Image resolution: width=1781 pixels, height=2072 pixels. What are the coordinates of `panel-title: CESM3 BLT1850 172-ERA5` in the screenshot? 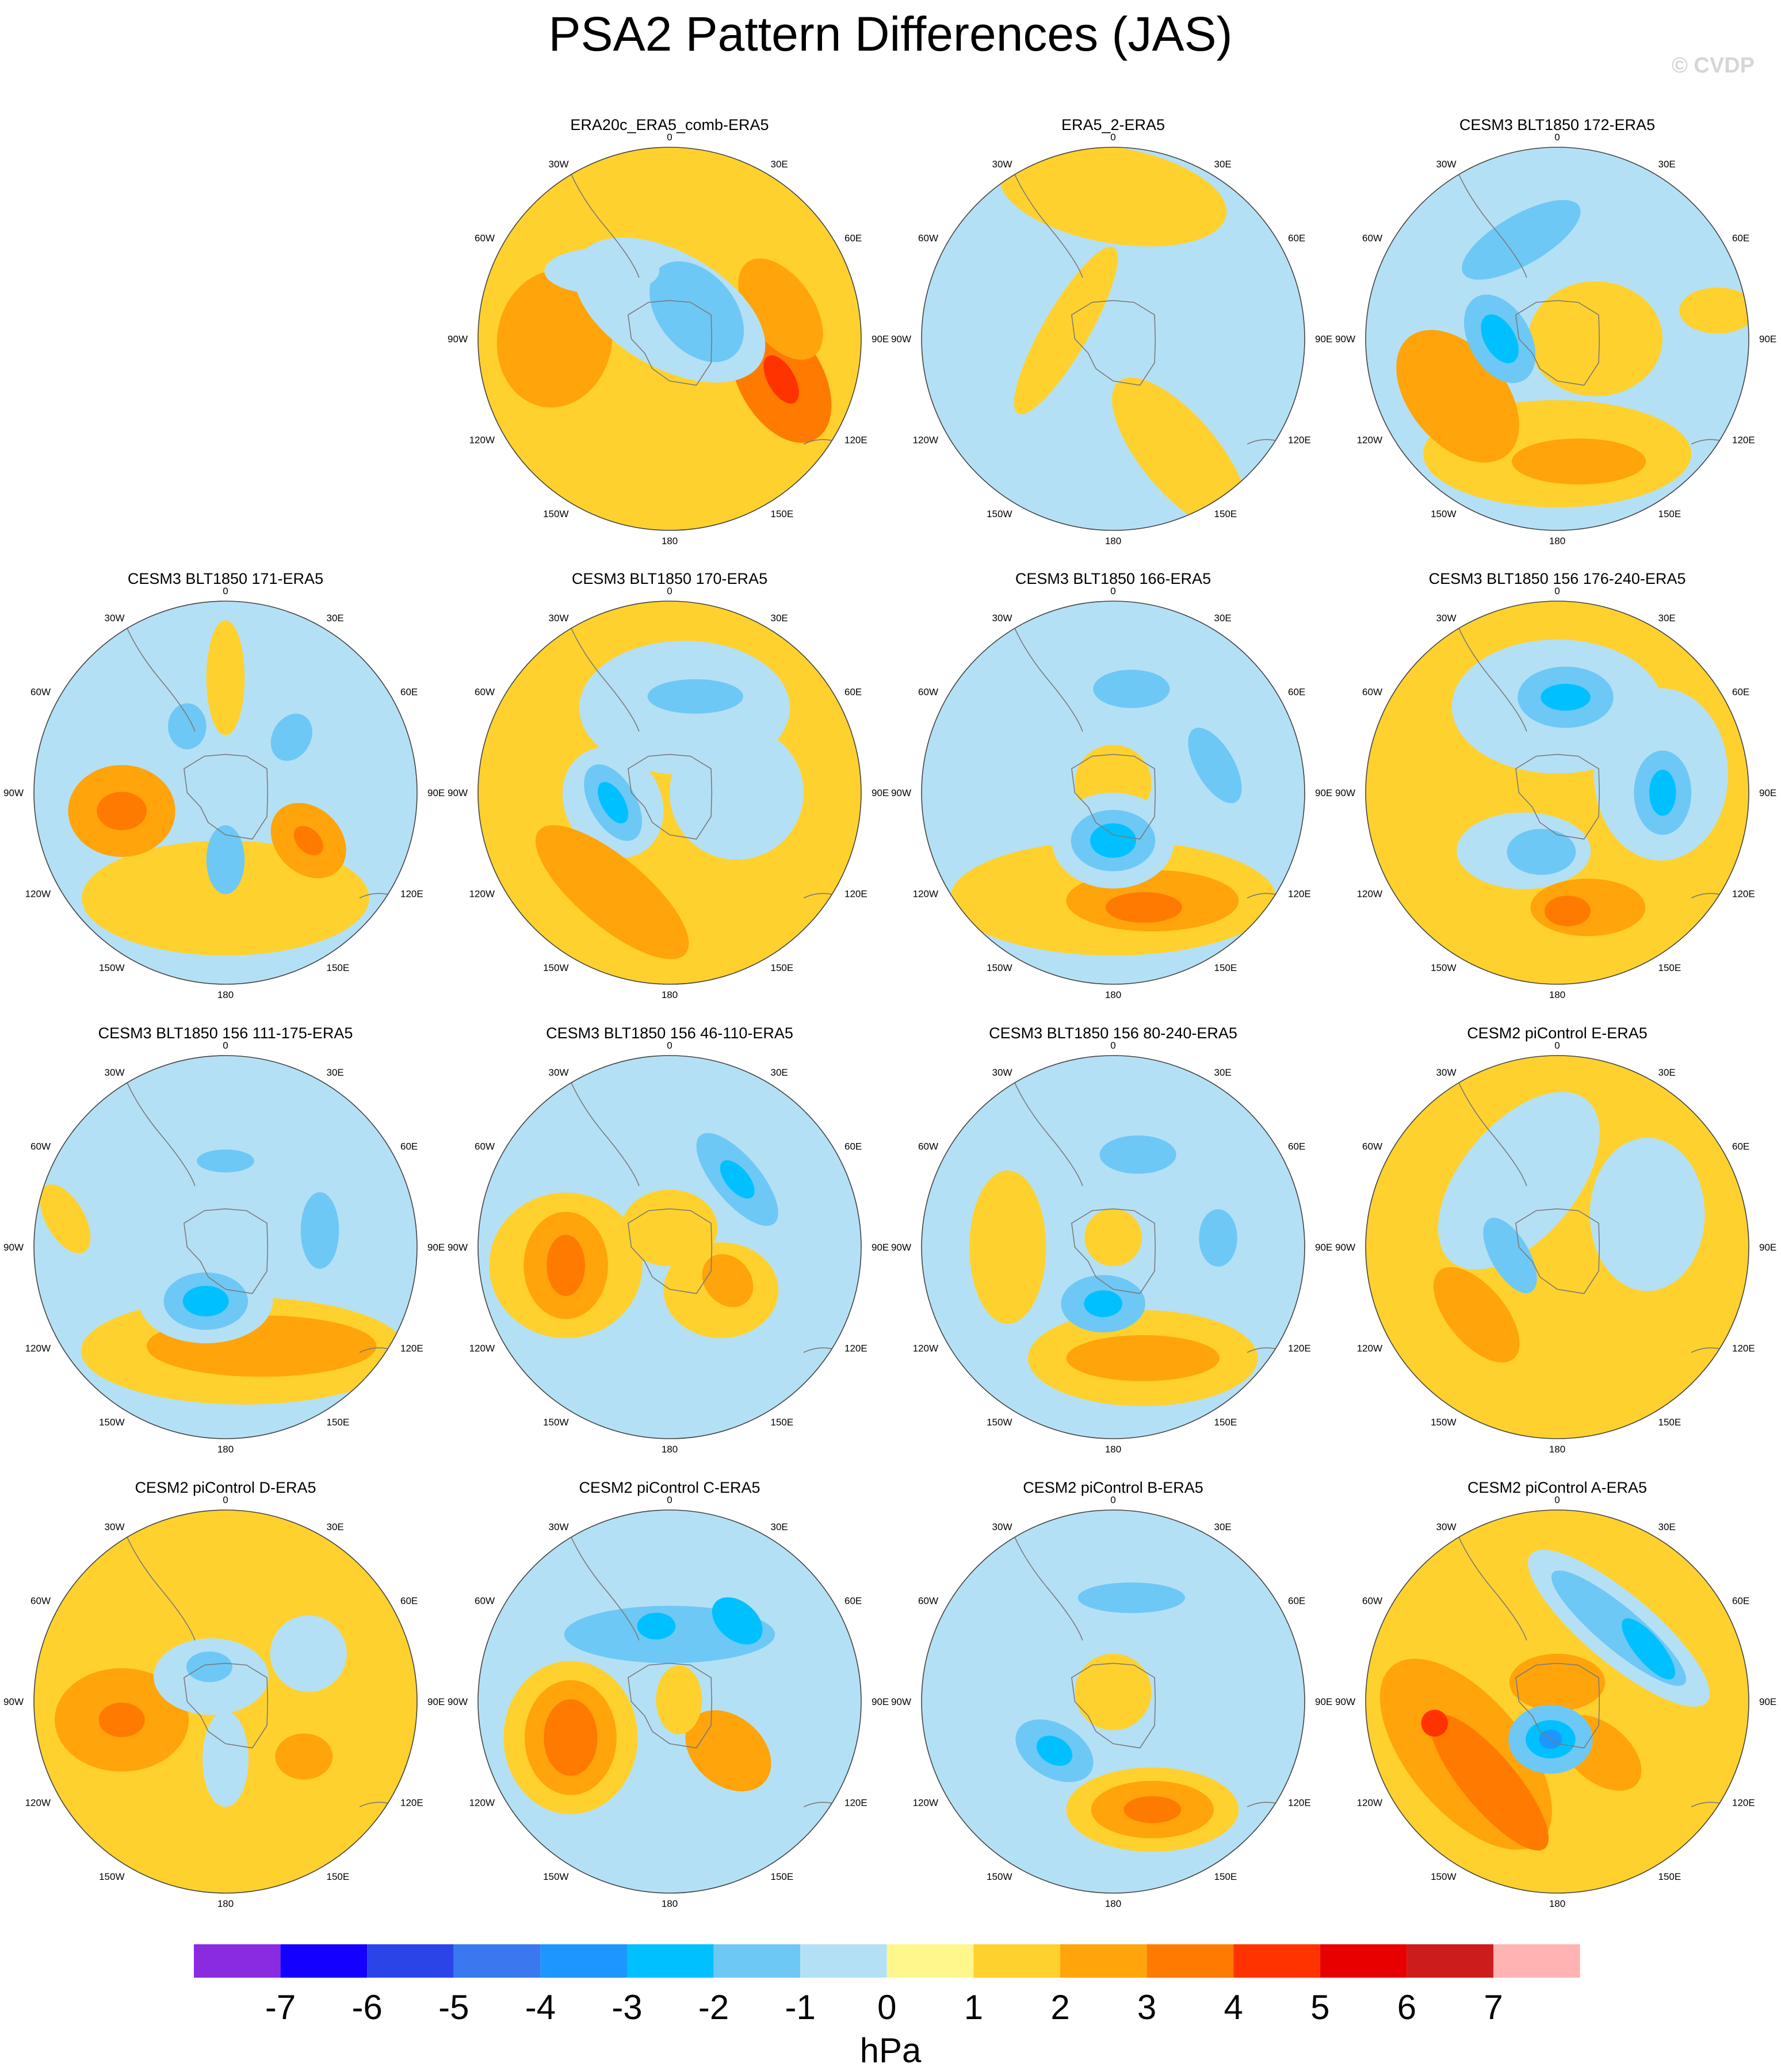 It's located at (1557, 125).